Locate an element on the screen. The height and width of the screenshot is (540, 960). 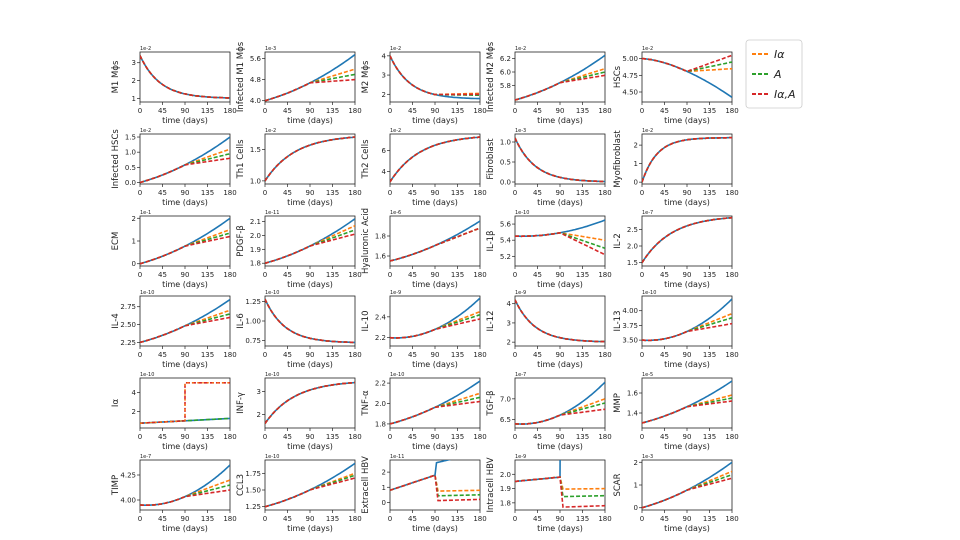
axes-frame is located at coordinates (435, 241).